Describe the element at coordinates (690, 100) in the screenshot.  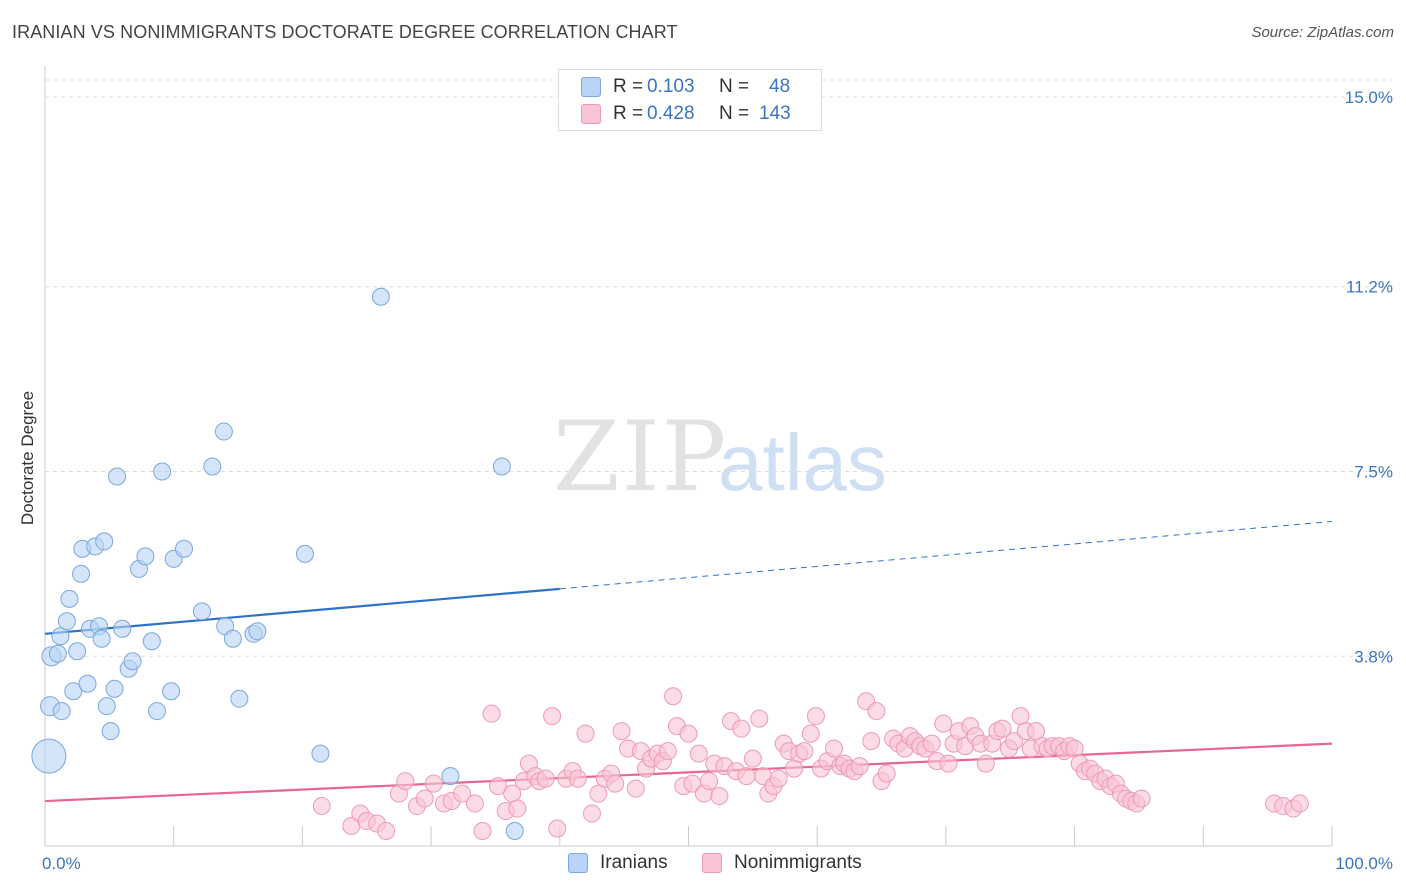
I see `correlation-legend: R = 0.103 N = 48 R = 0.428 N = 143` at that location.